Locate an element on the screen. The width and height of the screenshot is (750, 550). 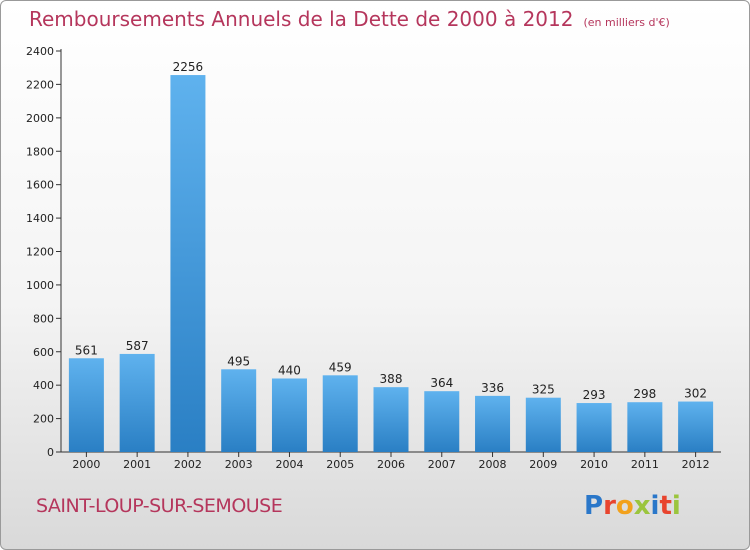
x-tick-label: 2004 is located at coordinates (289, 464).